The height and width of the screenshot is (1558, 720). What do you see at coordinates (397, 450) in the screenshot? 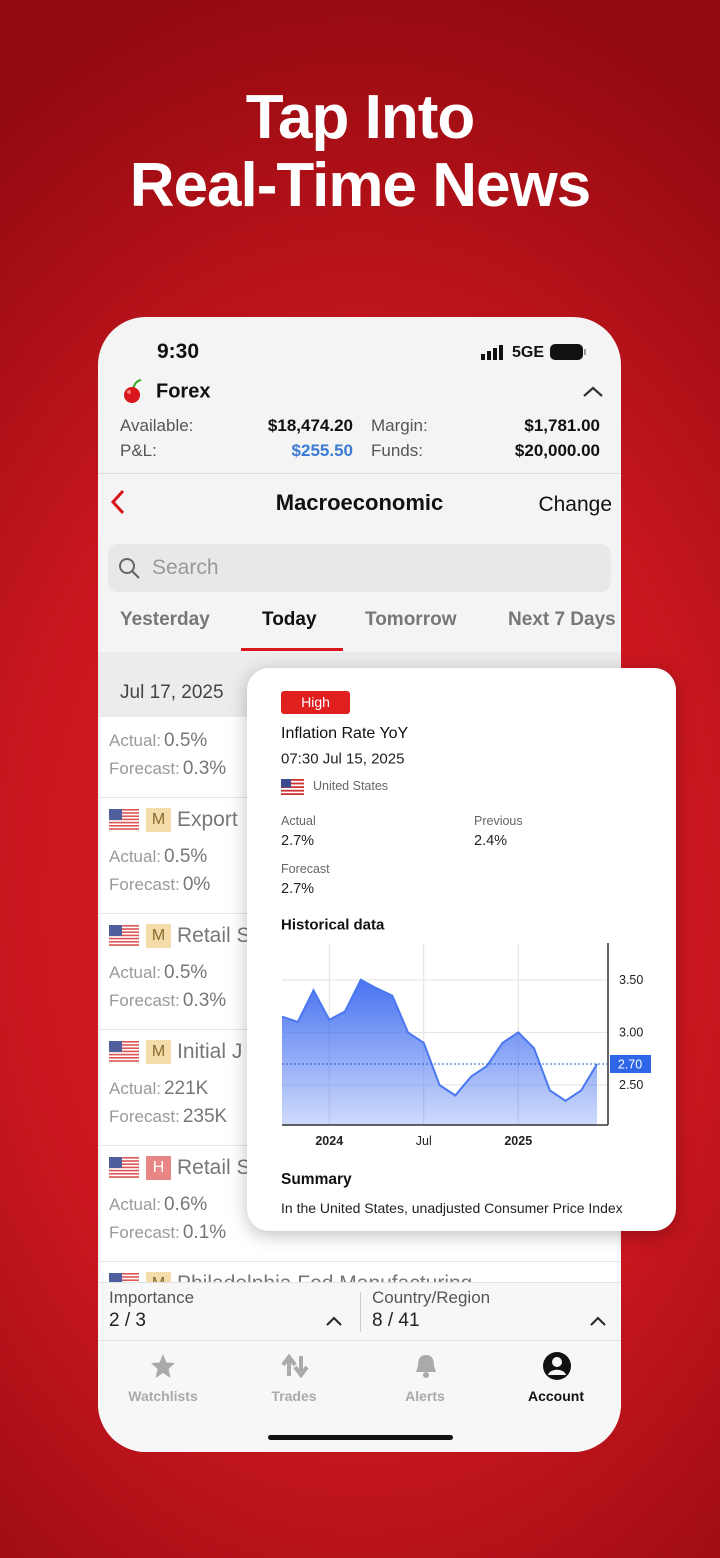
I see `label: Funds:` at bounding box center [397, 450].